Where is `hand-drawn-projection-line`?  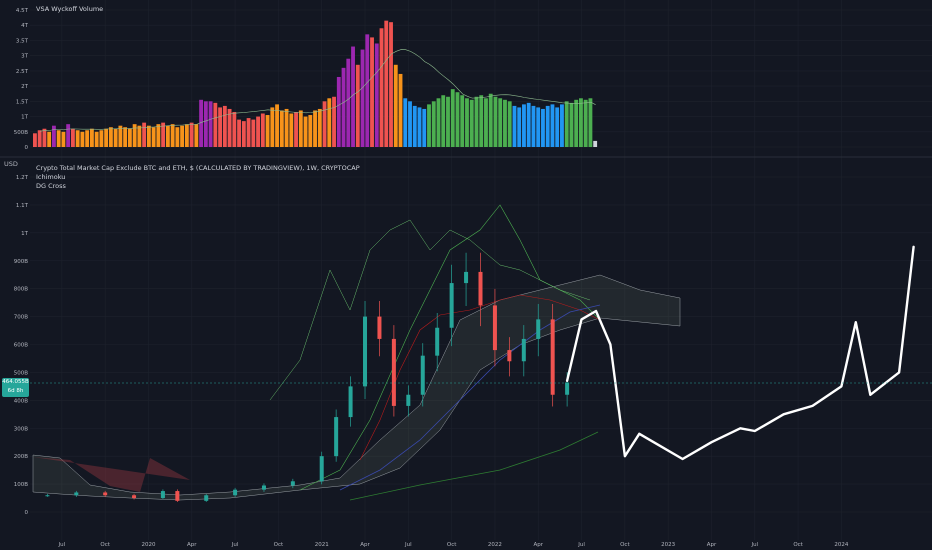 hand-drawn-projection-line is located at coordinates (740, 353).